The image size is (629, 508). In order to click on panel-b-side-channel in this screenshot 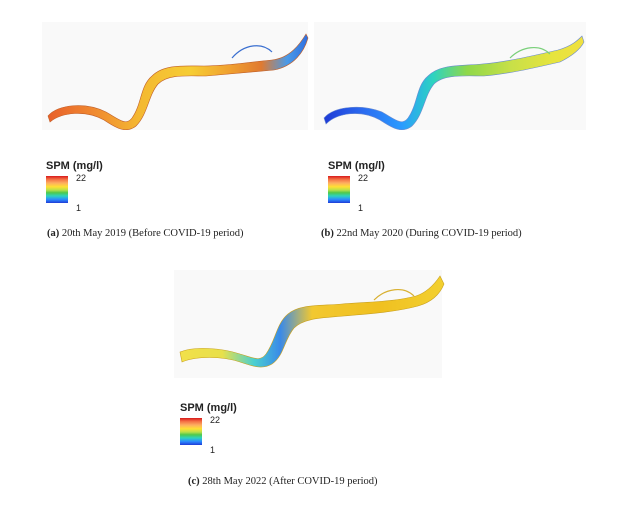, I will do `click(530, 53)`.